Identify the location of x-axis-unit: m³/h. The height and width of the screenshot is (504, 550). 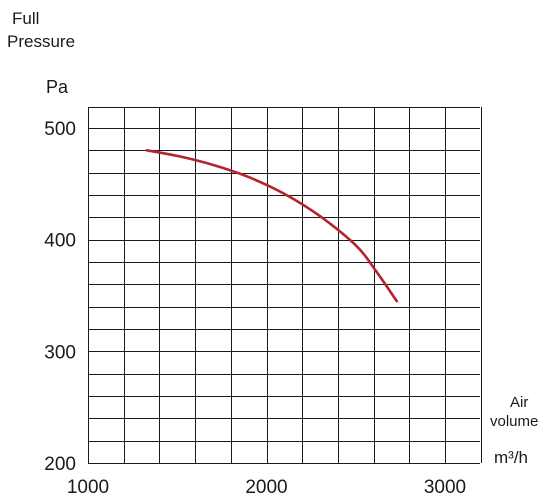
(511, 457).